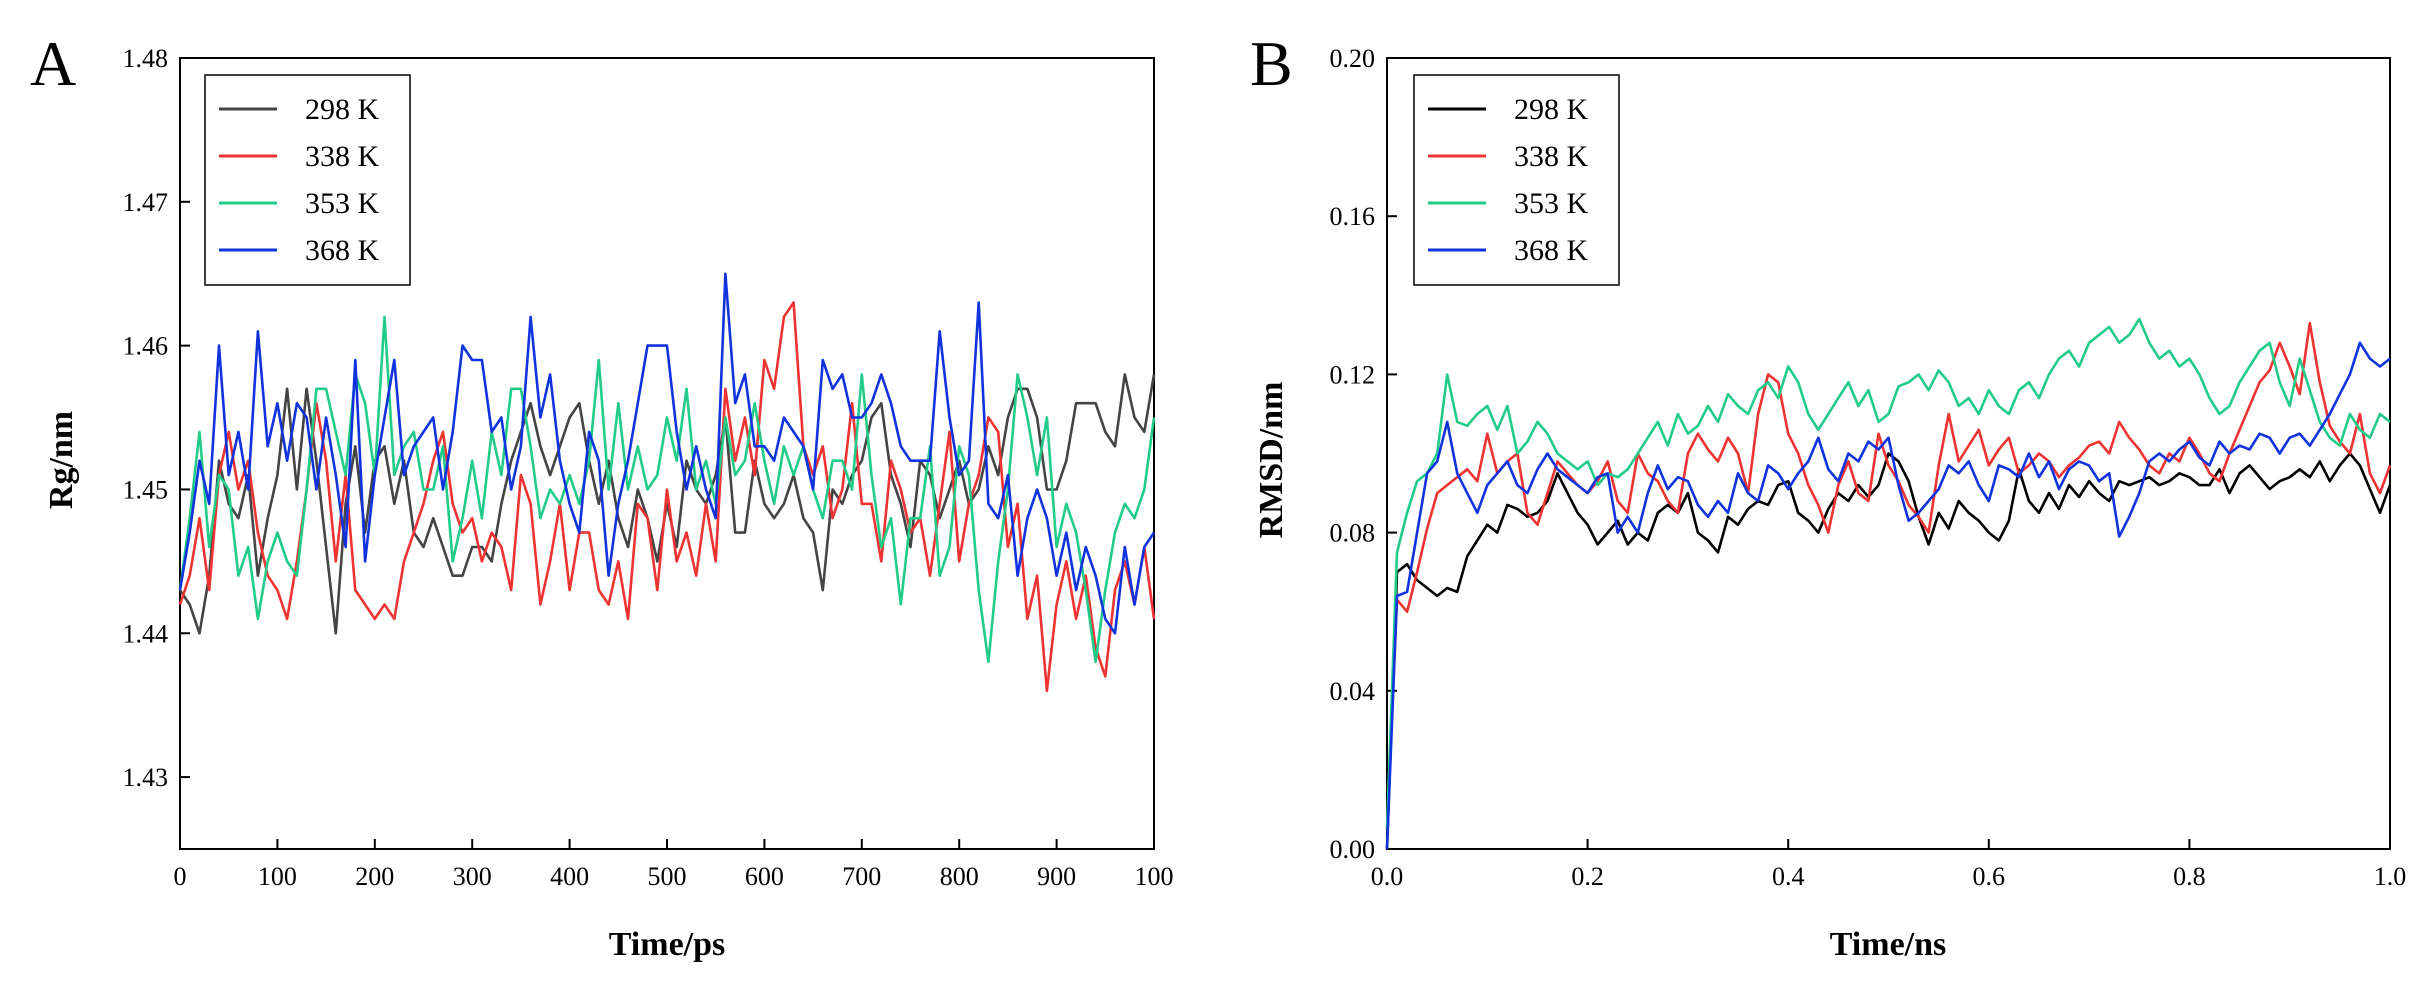 This screenshot has height=990, width=2427. What do you see at coordinates (2189, 876) in the screenshot?
I see `x-tick-label-b: 0.8` at bounding box center [2189, 876].